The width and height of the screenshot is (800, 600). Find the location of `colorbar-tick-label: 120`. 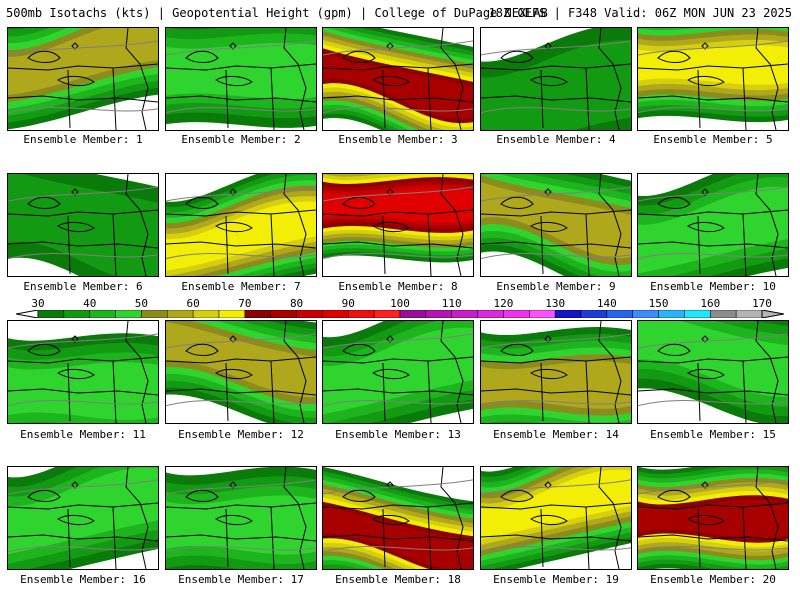

colorbar-tick-label: 120 is located at coordinates (503, 303).